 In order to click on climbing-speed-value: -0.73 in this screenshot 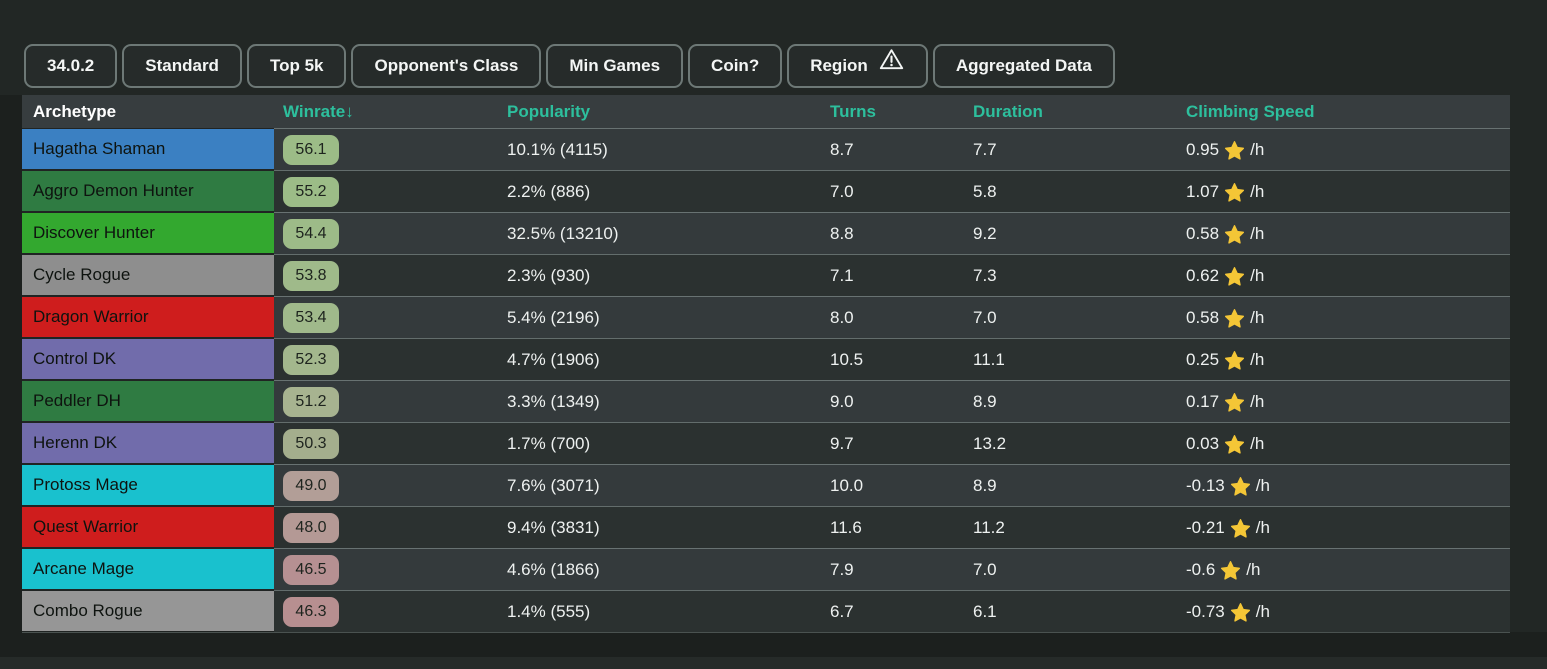, I will do `click(1205, 611)`.